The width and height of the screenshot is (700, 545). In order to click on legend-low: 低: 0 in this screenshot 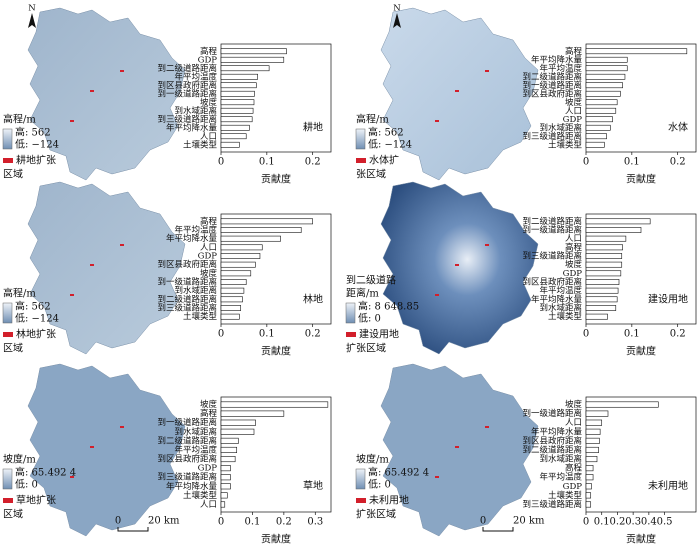, I will do `click(26, 484)`.